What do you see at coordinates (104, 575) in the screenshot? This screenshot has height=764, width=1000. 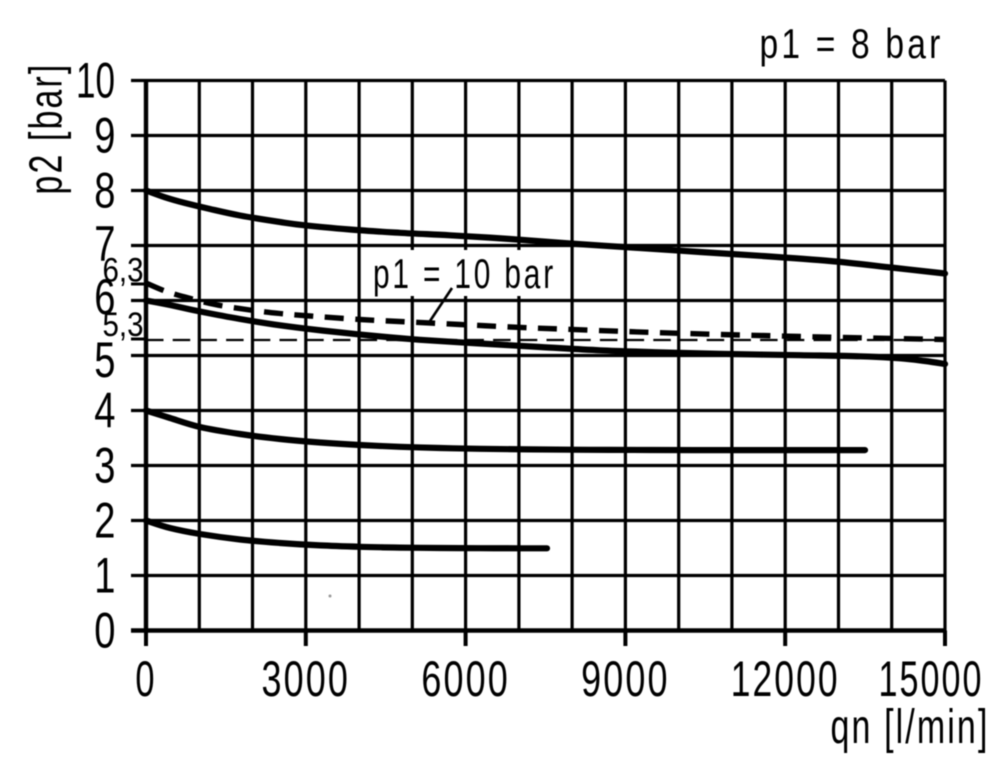 I see `svg-text: 1` at bounding box center [104, 575].